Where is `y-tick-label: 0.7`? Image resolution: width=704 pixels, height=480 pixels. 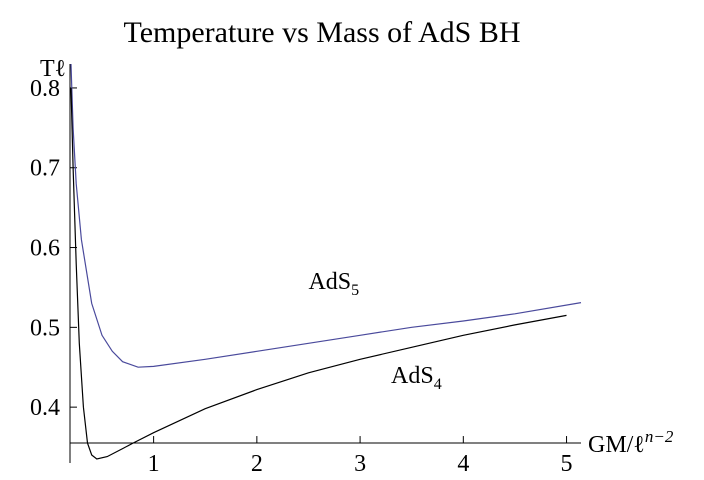
y-tick-label: 0.7 is located at coordinates (45, 169).